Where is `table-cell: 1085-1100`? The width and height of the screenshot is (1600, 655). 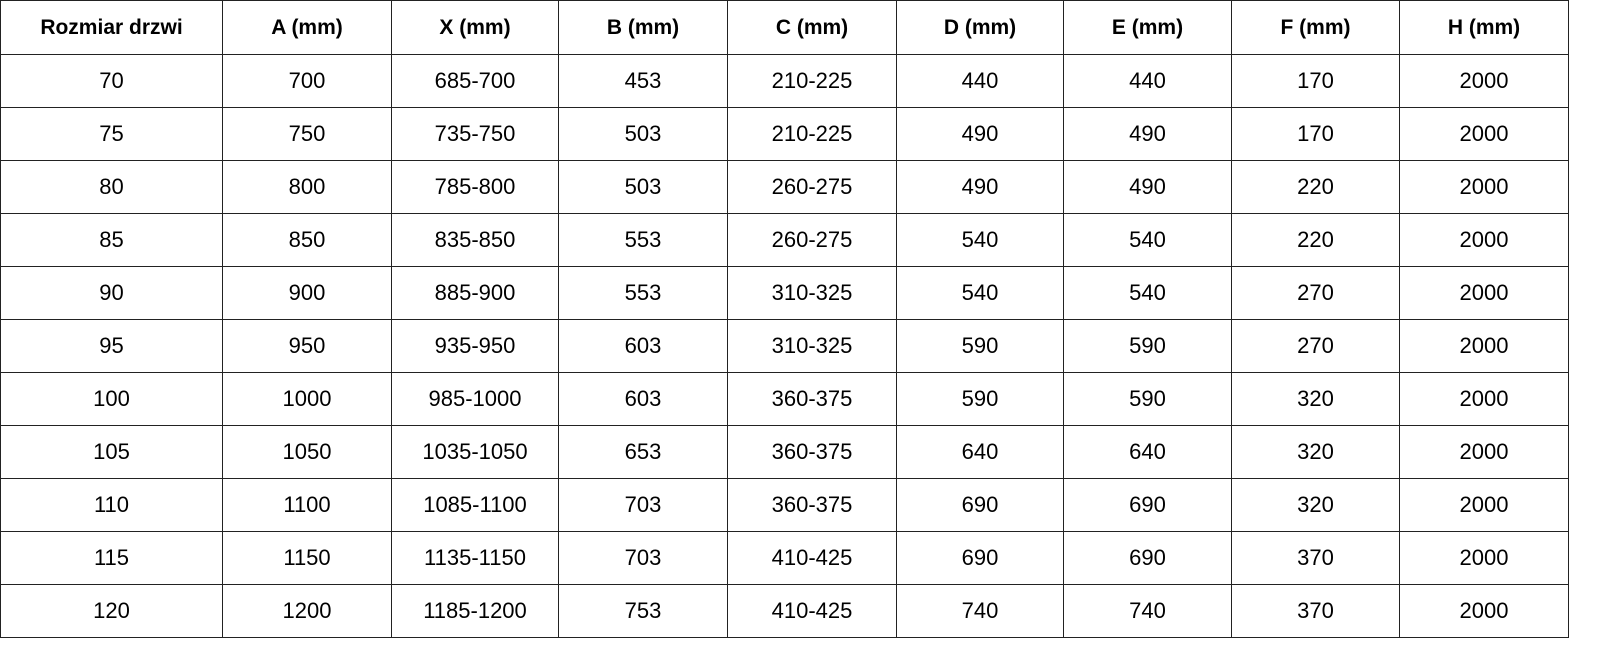
table-cell: 1085-1100 is located at coordinates (475, 505).